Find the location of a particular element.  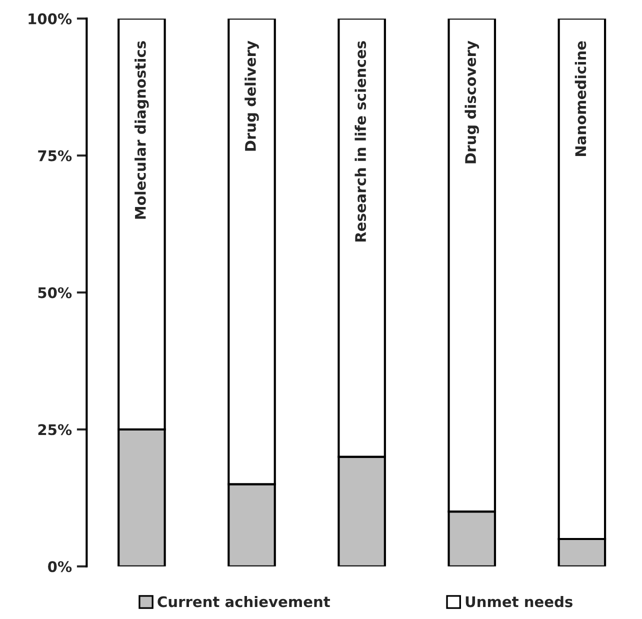

y-tick-label: 25% is located at coordinates (55, 430).